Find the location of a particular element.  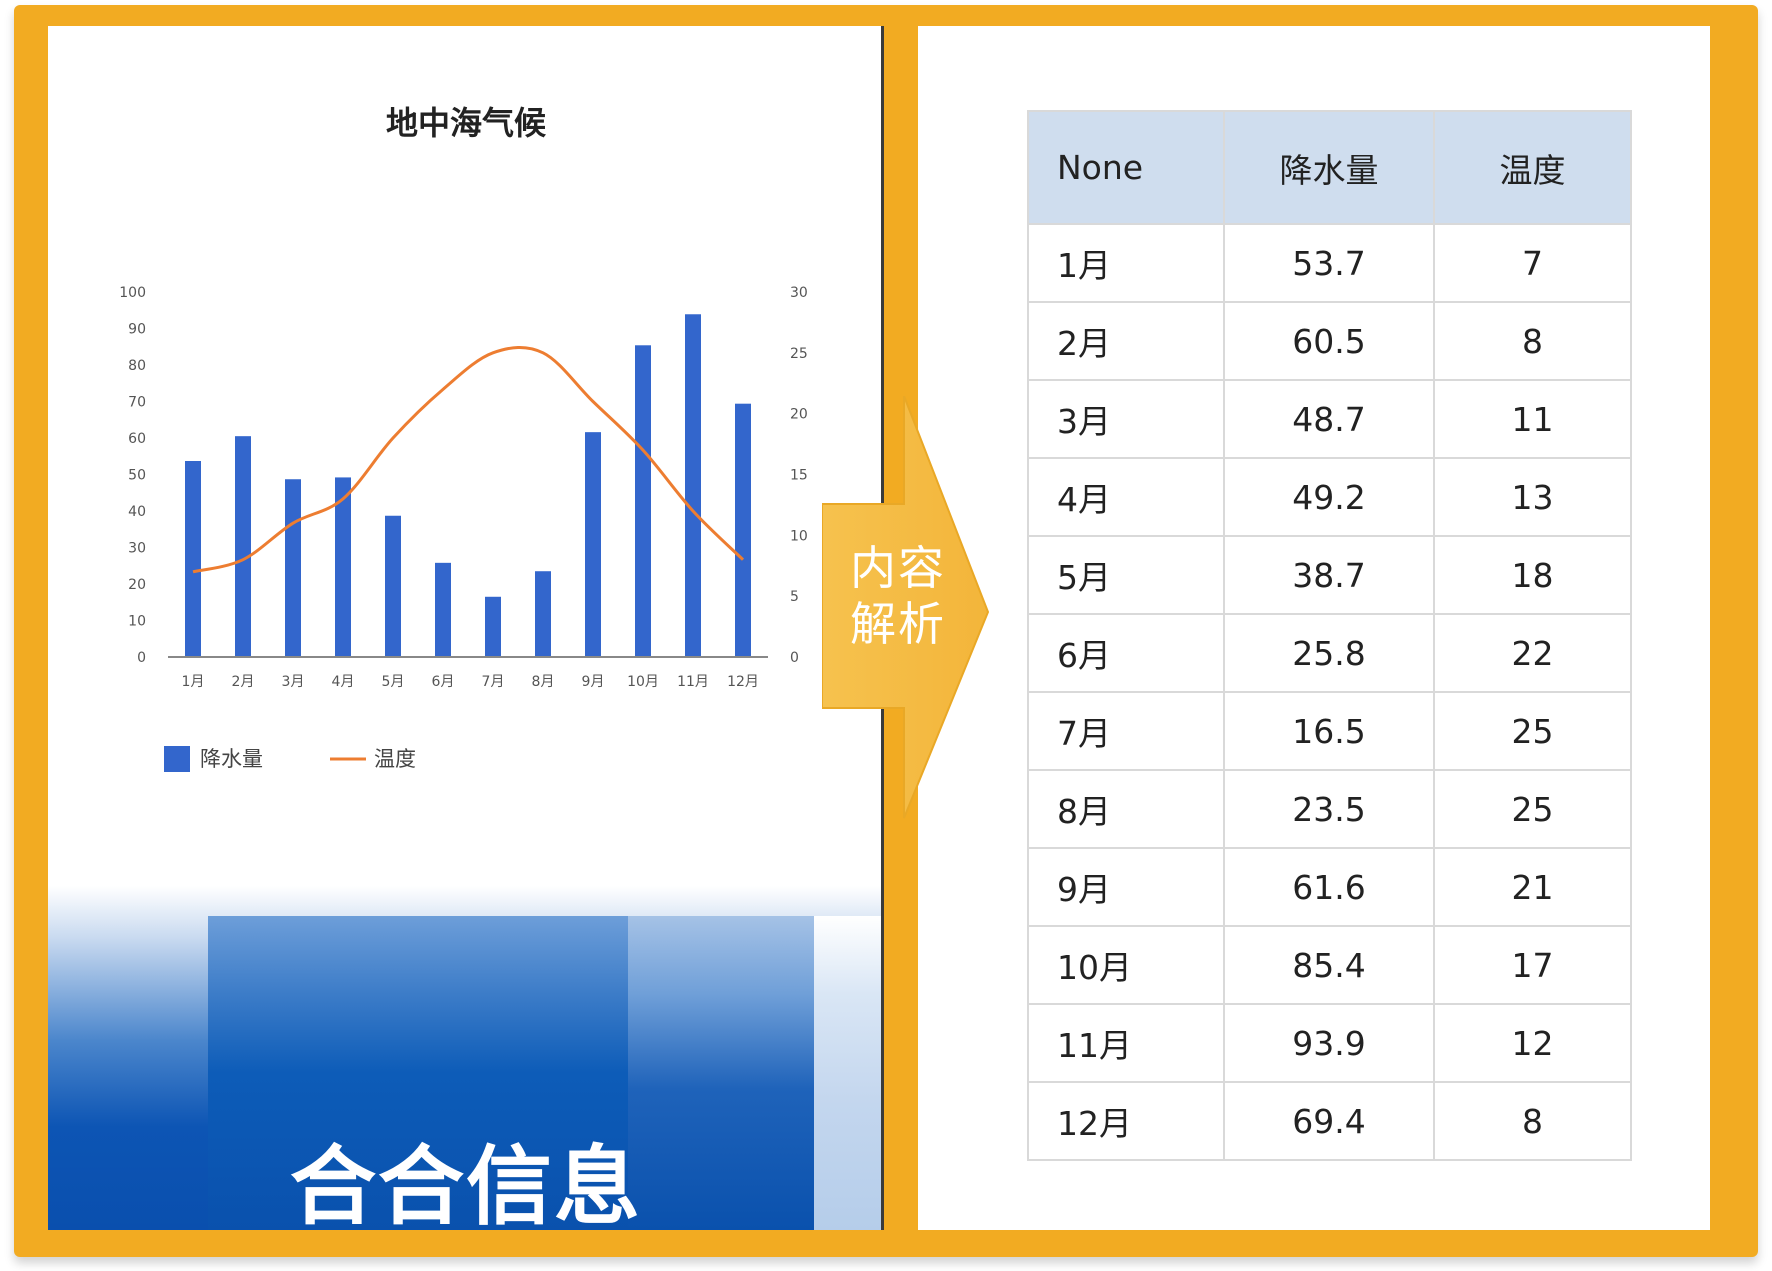

table-row: 12月 69.4 8 is located at coordinates (1329, 1121).